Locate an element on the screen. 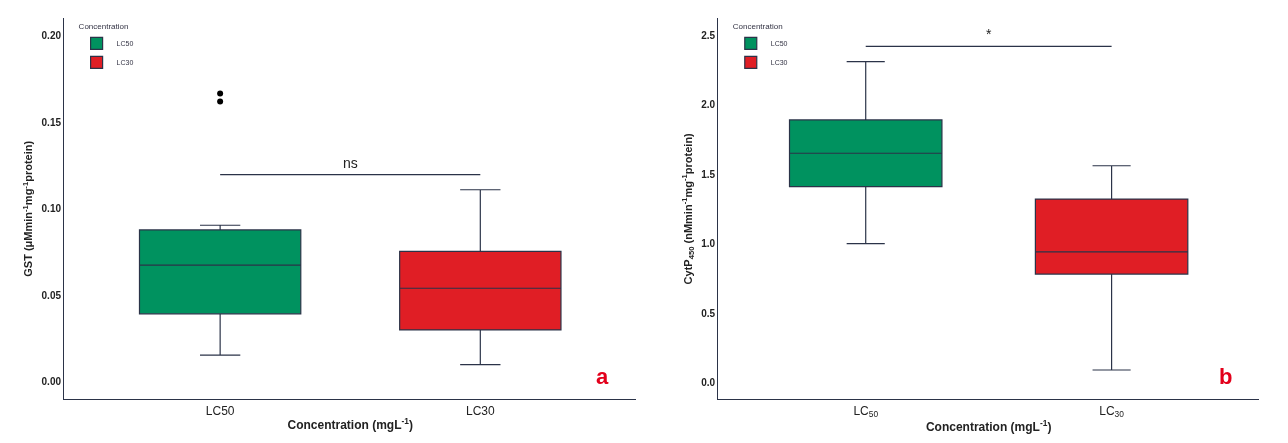  y-tick-label: 0.20 is located at coordinates (51, 36).